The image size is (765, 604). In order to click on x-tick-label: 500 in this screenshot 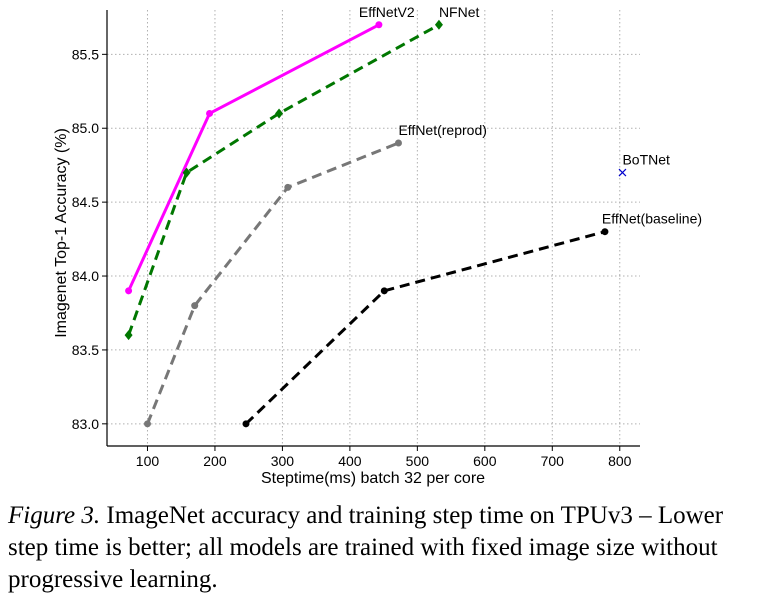, I will do `click(418, 461)`.